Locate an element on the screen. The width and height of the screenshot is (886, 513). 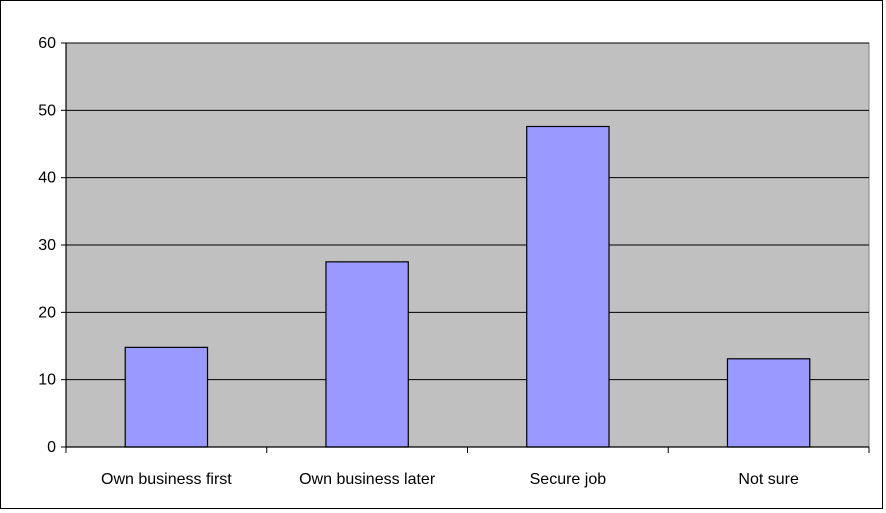
y-axis-ticks: 0 10 20 30 40 50 60 is located at coordinates (52, 245).